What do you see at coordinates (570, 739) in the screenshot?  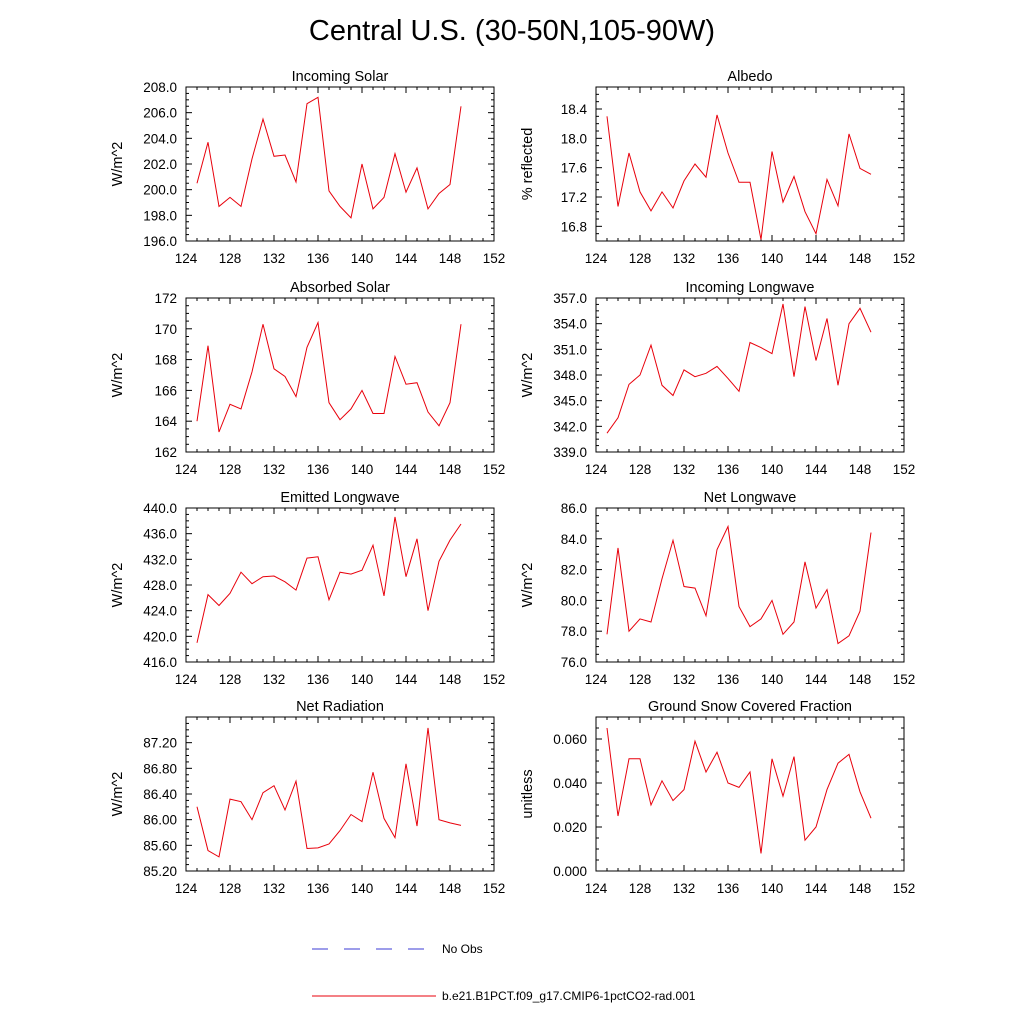 I see `y-tick-label: 0.060` at bounding box center [570, 739].